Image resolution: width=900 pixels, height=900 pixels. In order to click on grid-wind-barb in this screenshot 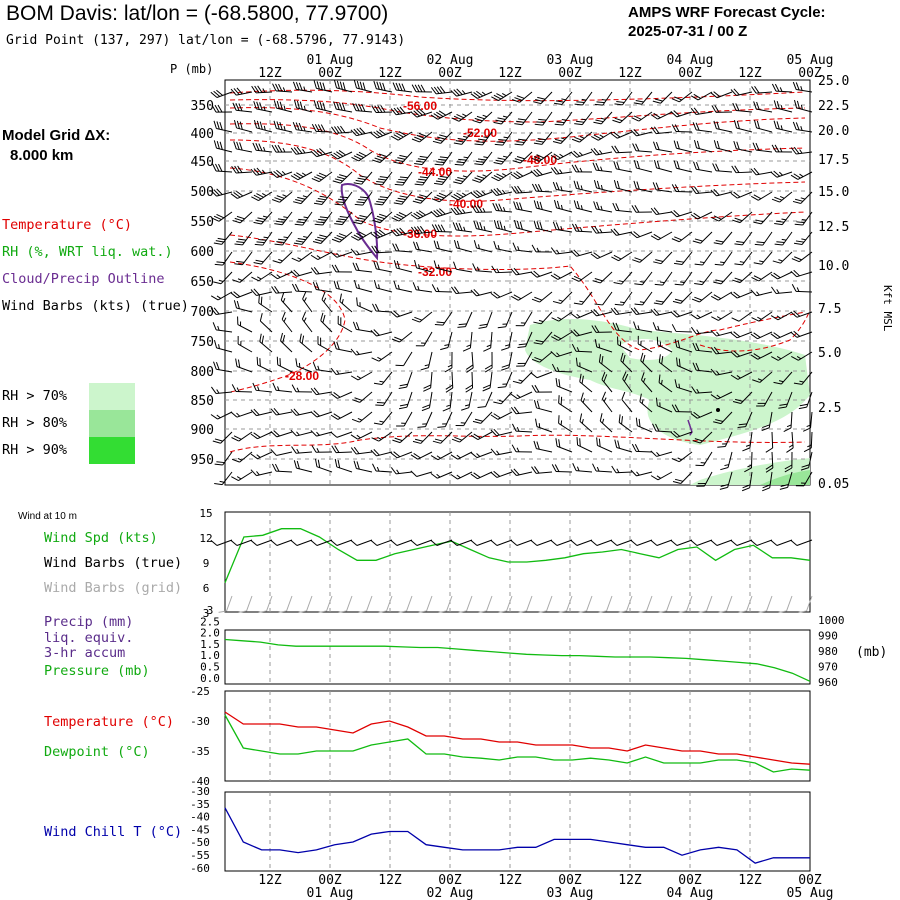, I will do `click(545, 604)`.